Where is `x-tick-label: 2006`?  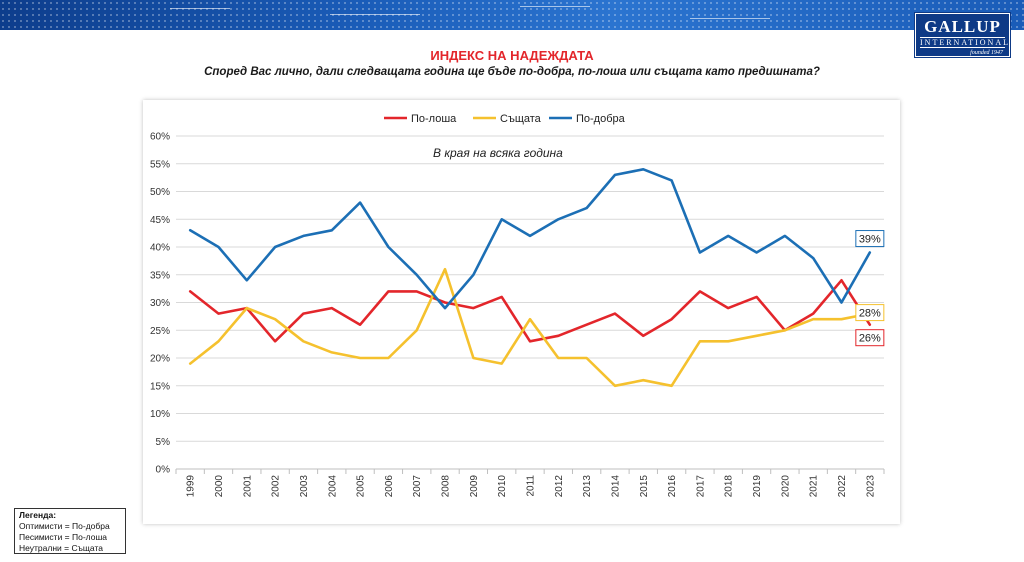
x-tick-label: 2006 is located at coordinates (389, 486).